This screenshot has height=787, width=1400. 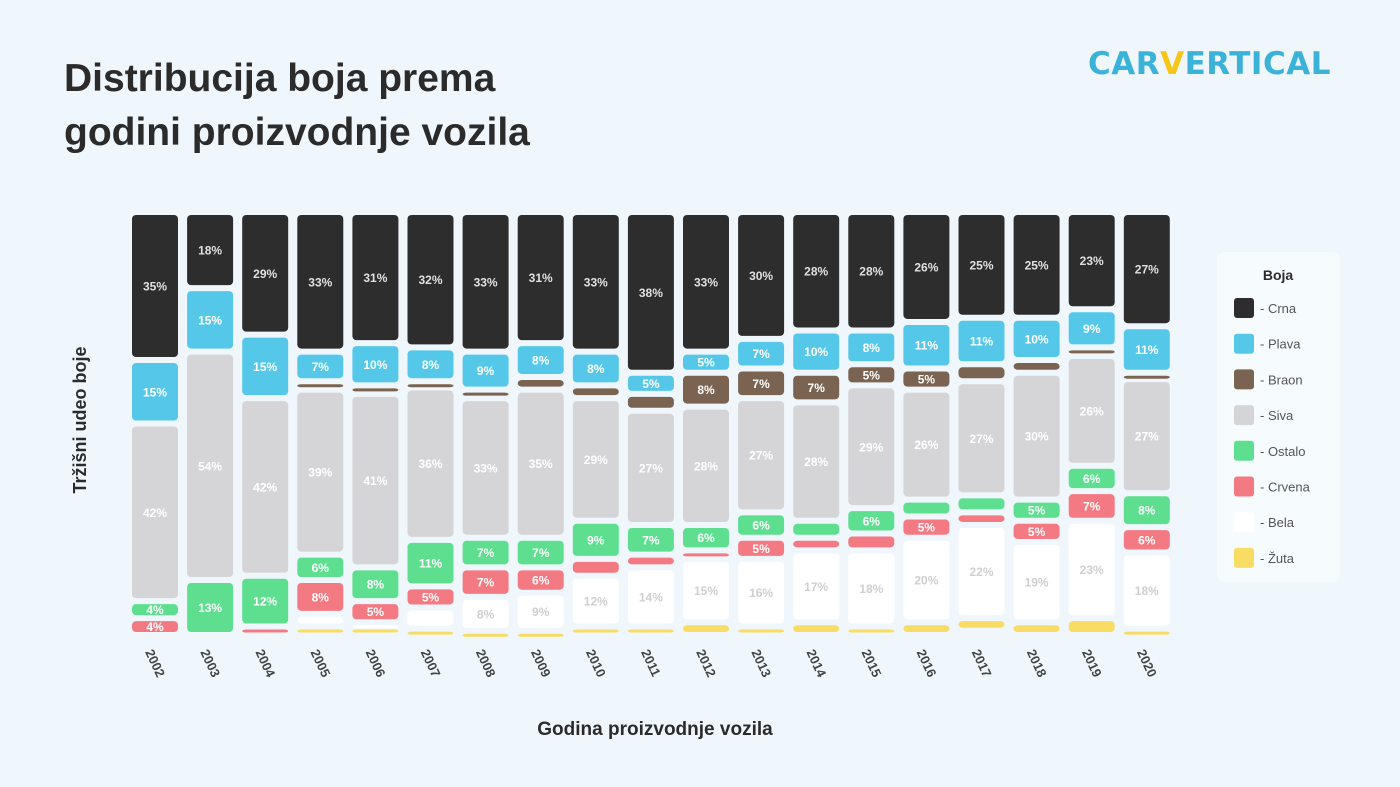 I want to click on segment-plava-2019, so click(x=1091, y=328).